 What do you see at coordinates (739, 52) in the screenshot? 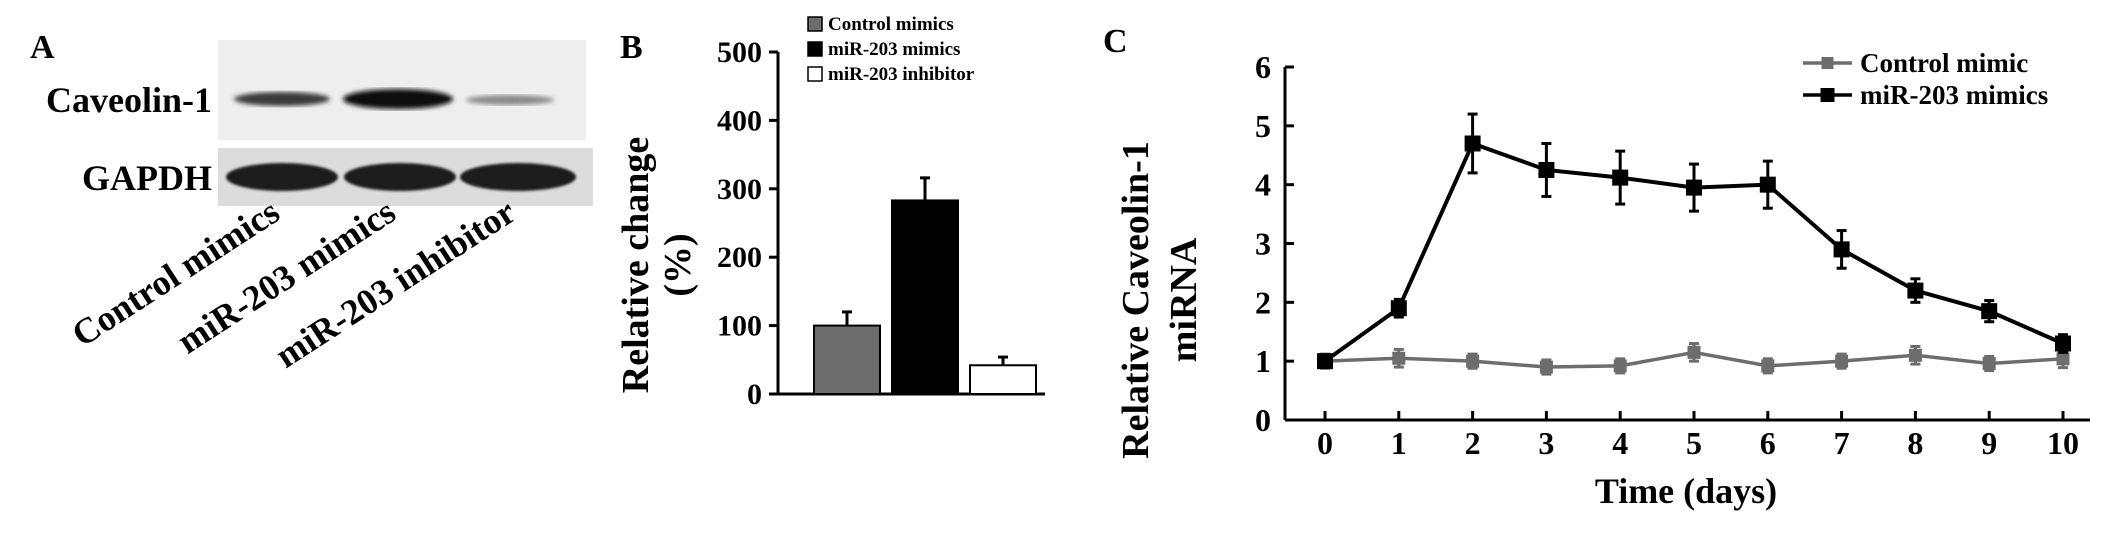
I see `panel-b-ytick-label-5: 500` at bounding box center [739, 52].